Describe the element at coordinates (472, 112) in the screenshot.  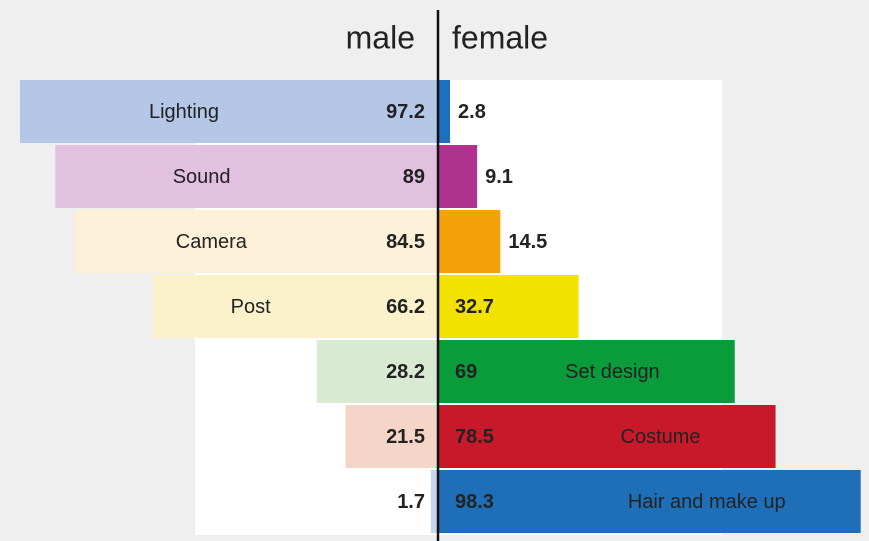
I see `female-value-label: 2.8` at that location.